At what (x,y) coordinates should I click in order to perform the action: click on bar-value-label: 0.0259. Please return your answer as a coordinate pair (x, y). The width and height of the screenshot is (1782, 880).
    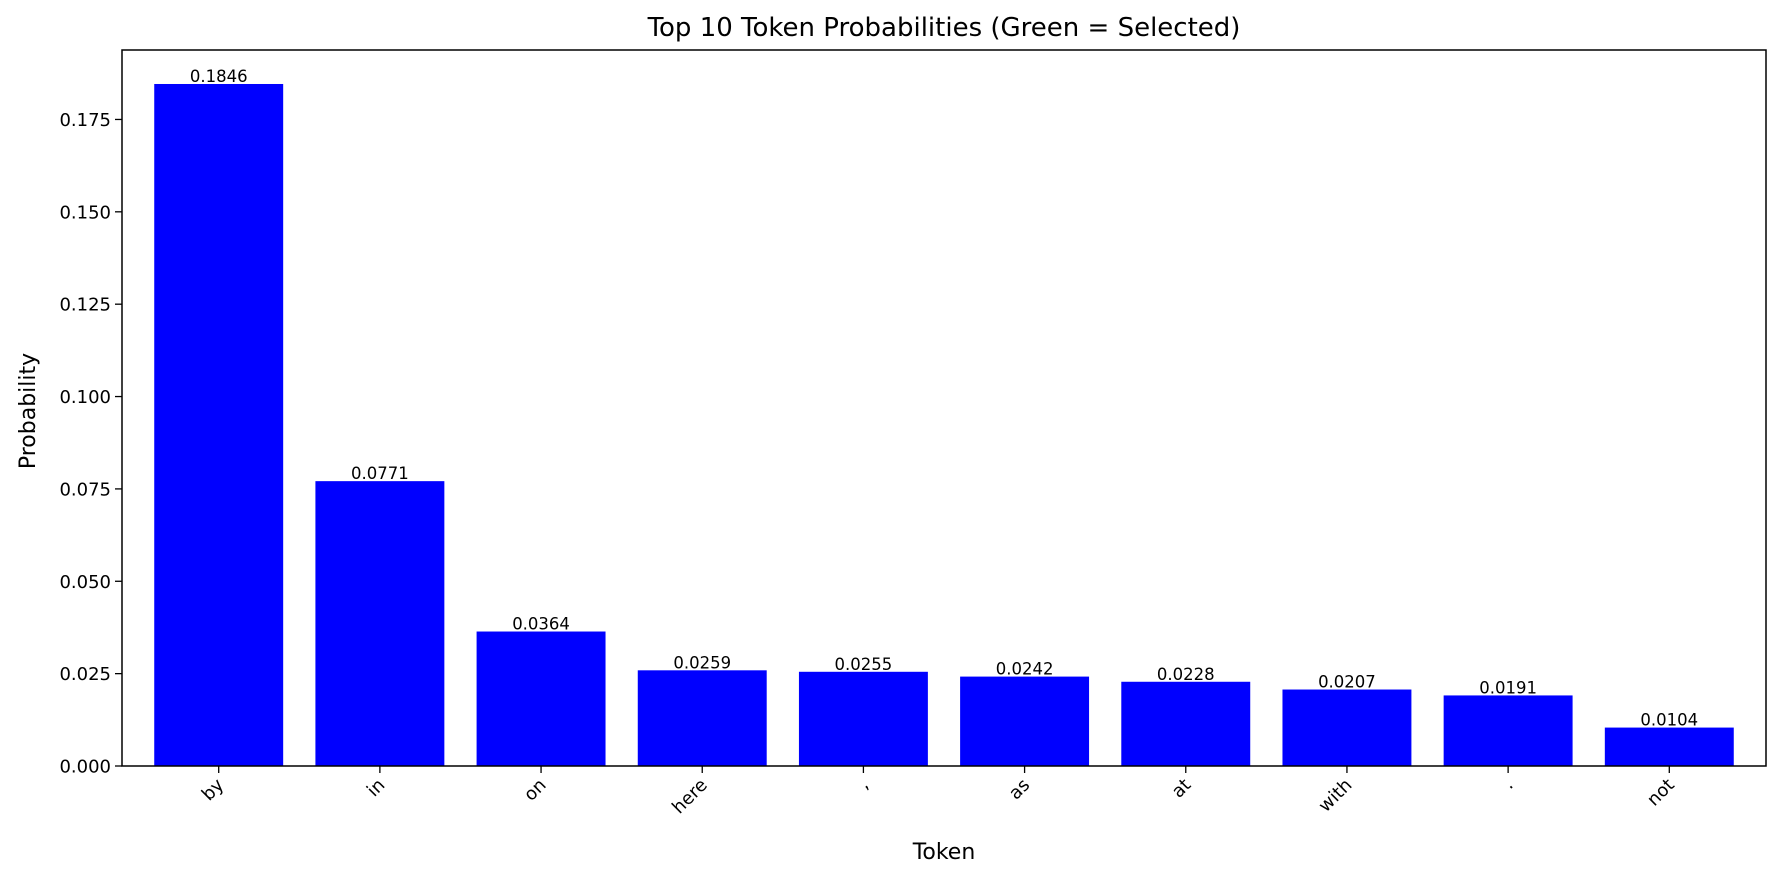
    Looking at the image, I should click on (702, 662).